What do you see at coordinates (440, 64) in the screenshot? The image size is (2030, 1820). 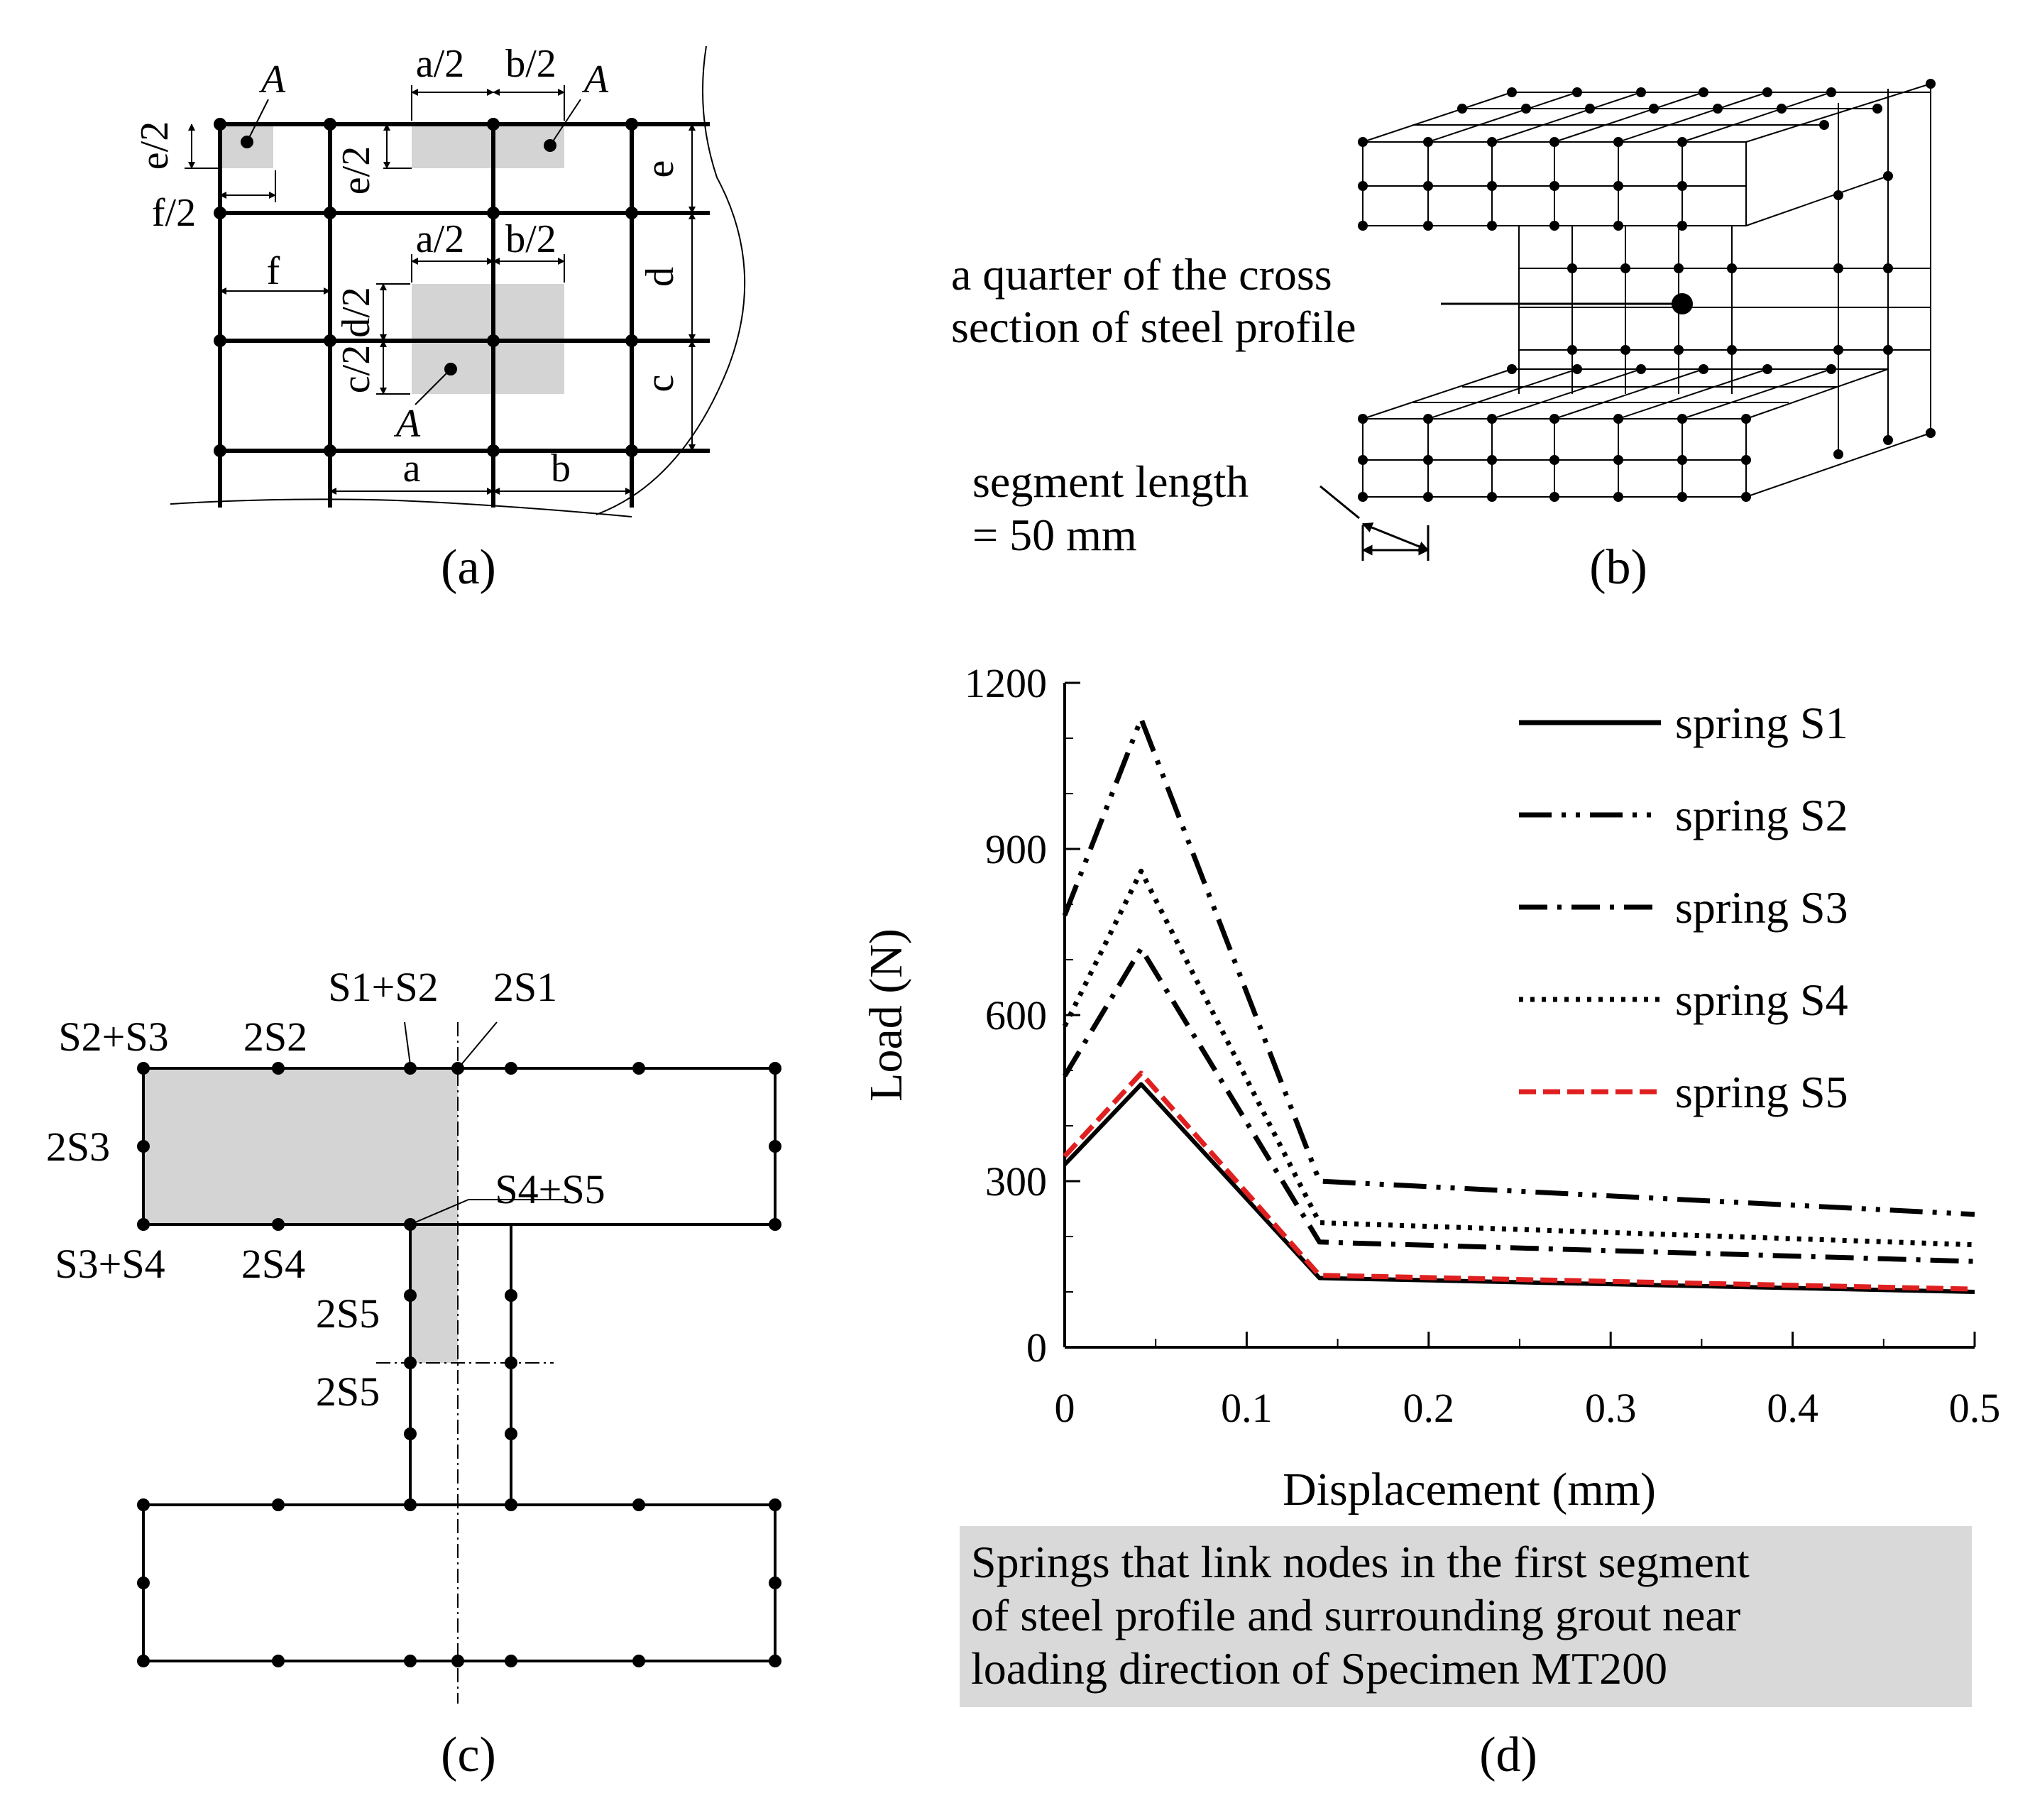 I see `dim-label-a-half-top: a/2` at bounding box center [440, 64].